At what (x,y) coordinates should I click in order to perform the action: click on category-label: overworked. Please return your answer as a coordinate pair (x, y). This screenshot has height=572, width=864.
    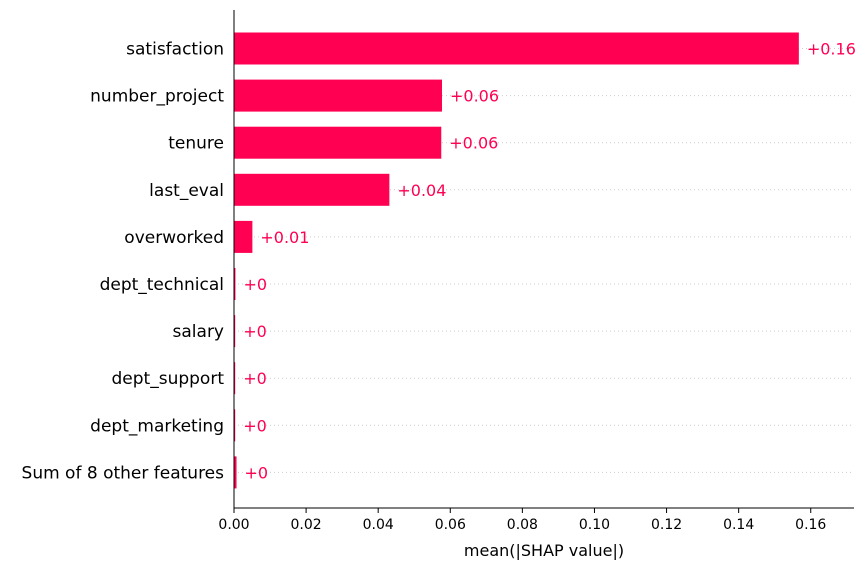
    Looking at the image, I should click on (174, 238).